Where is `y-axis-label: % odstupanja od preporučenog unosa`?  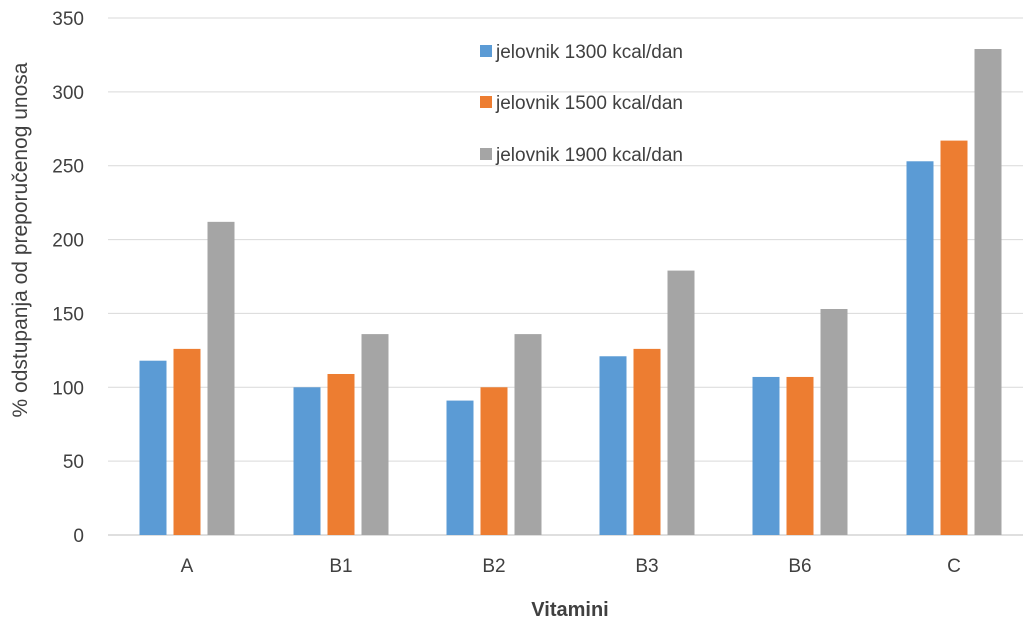 y-axis-label: % odstupanja od preporučenog unosa is located at coordinates (20, 239).